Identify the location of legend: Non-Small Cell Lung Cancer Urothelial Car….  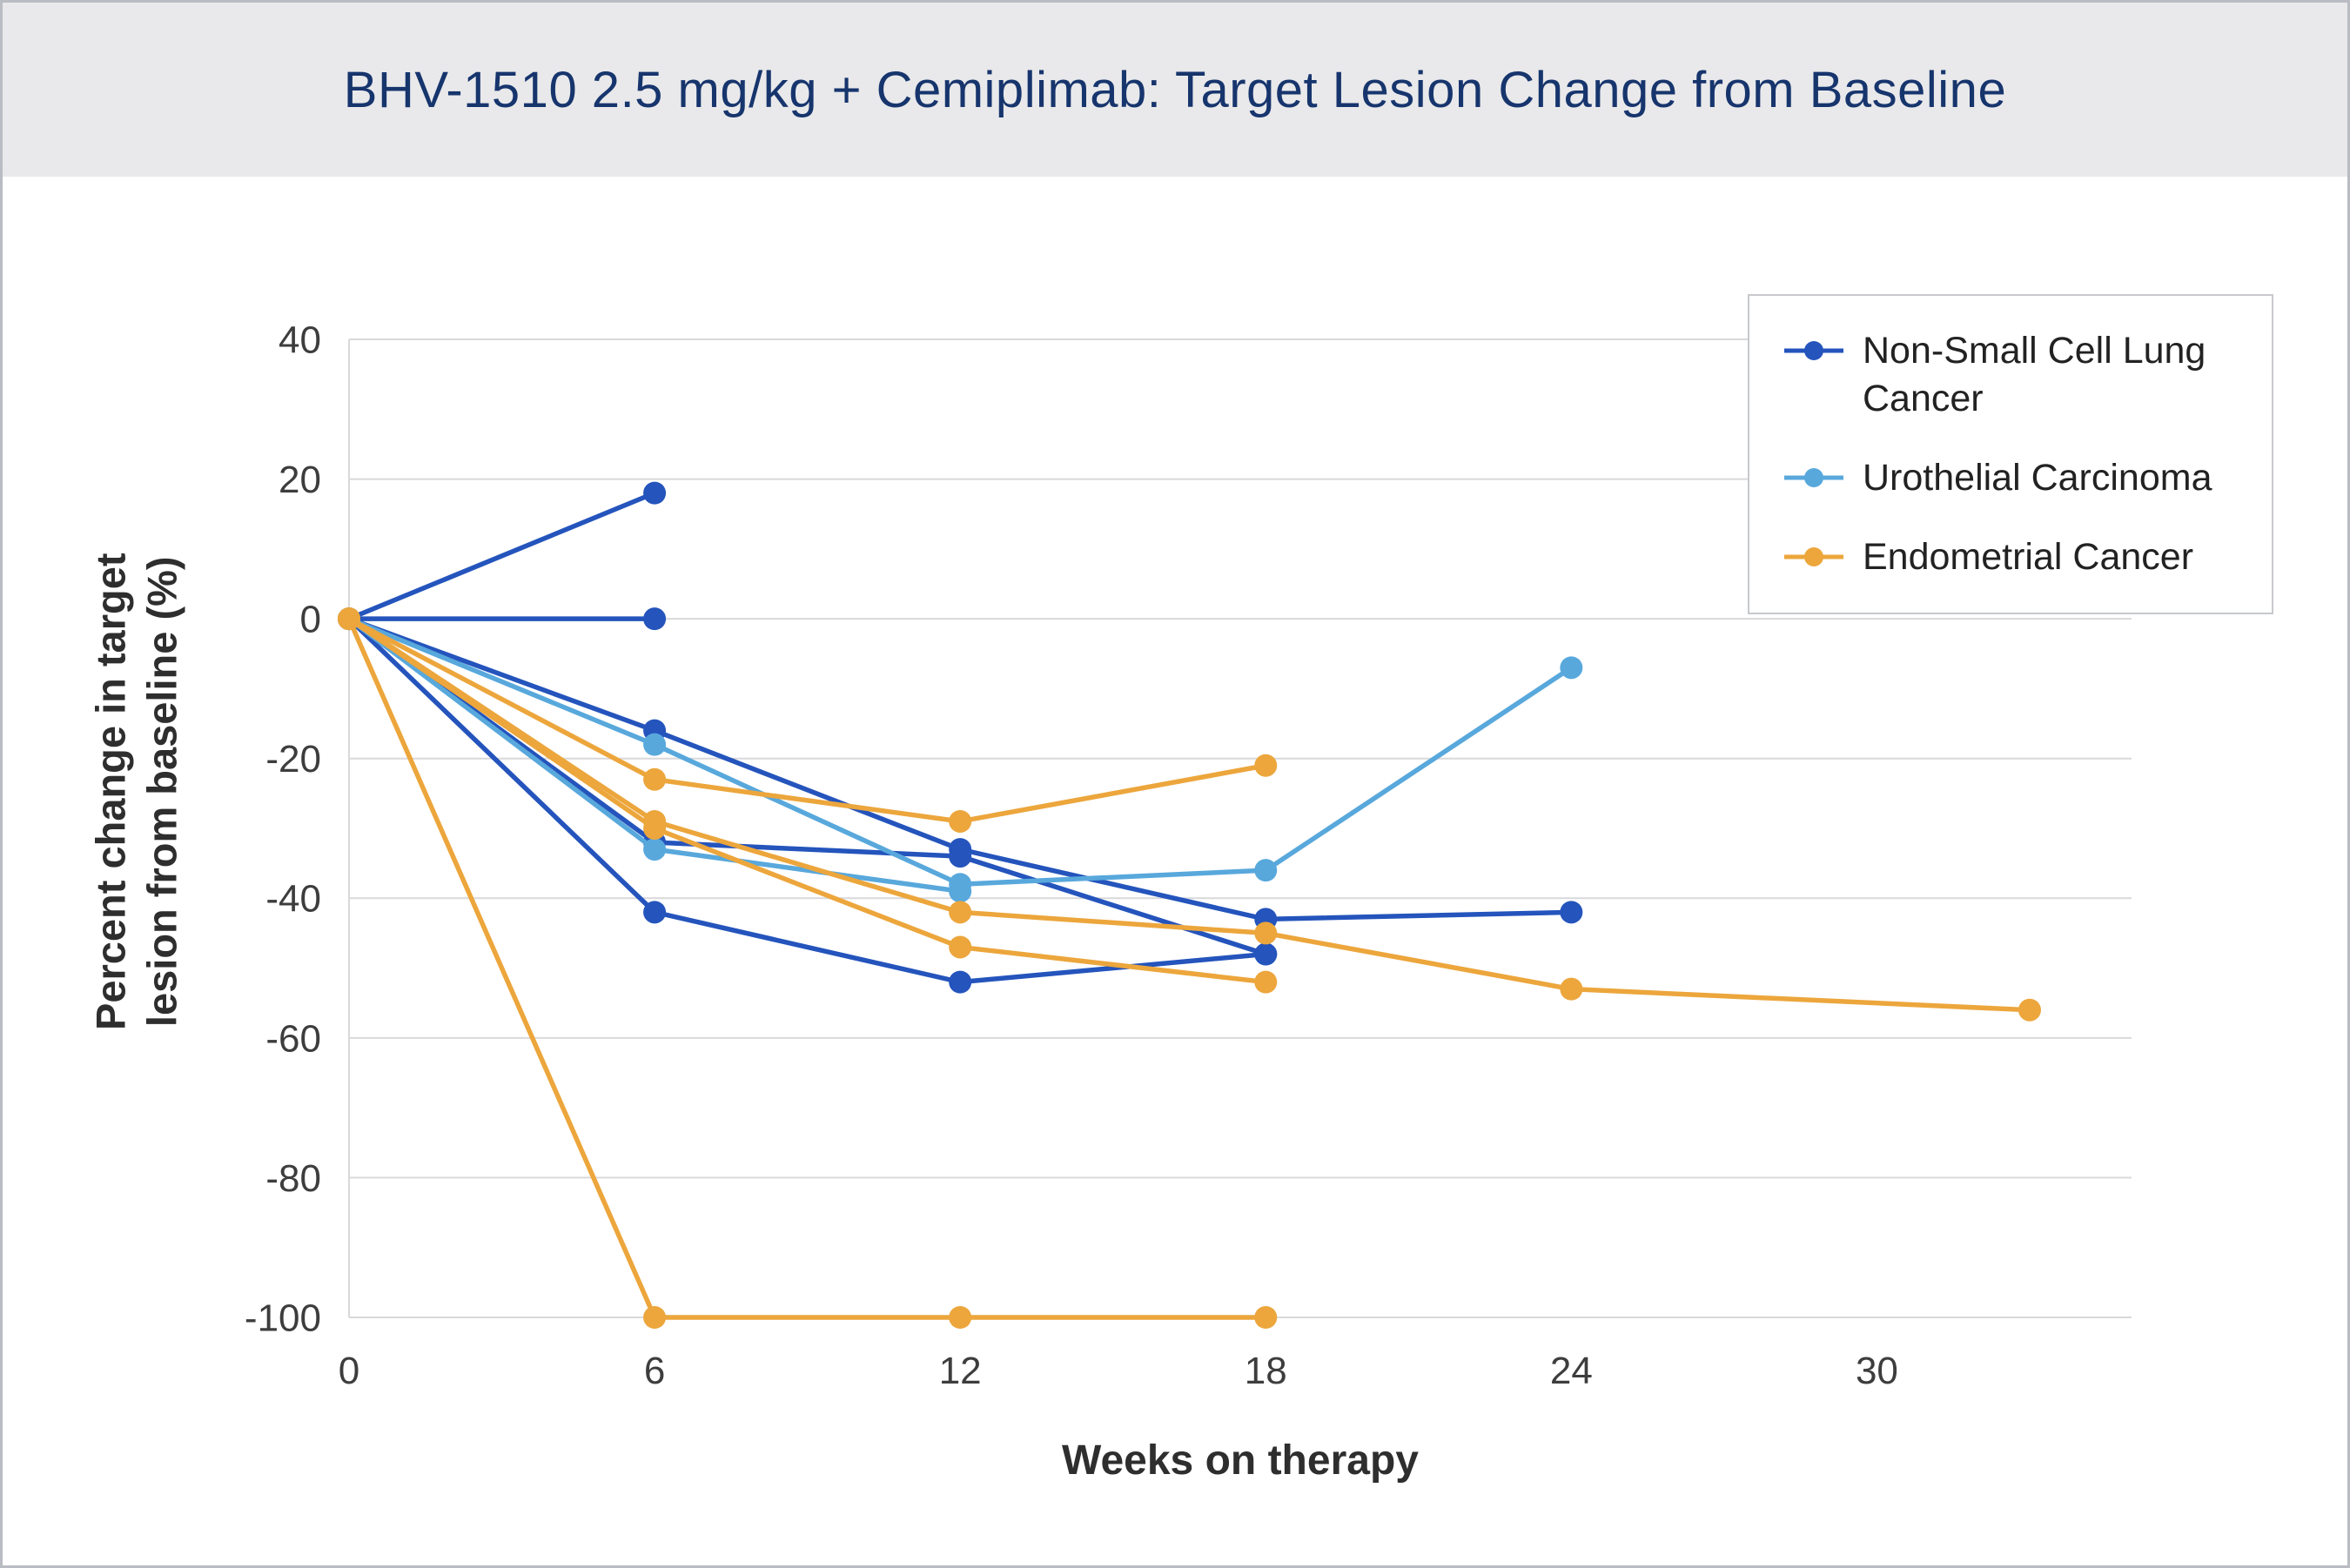
(2011, 455).